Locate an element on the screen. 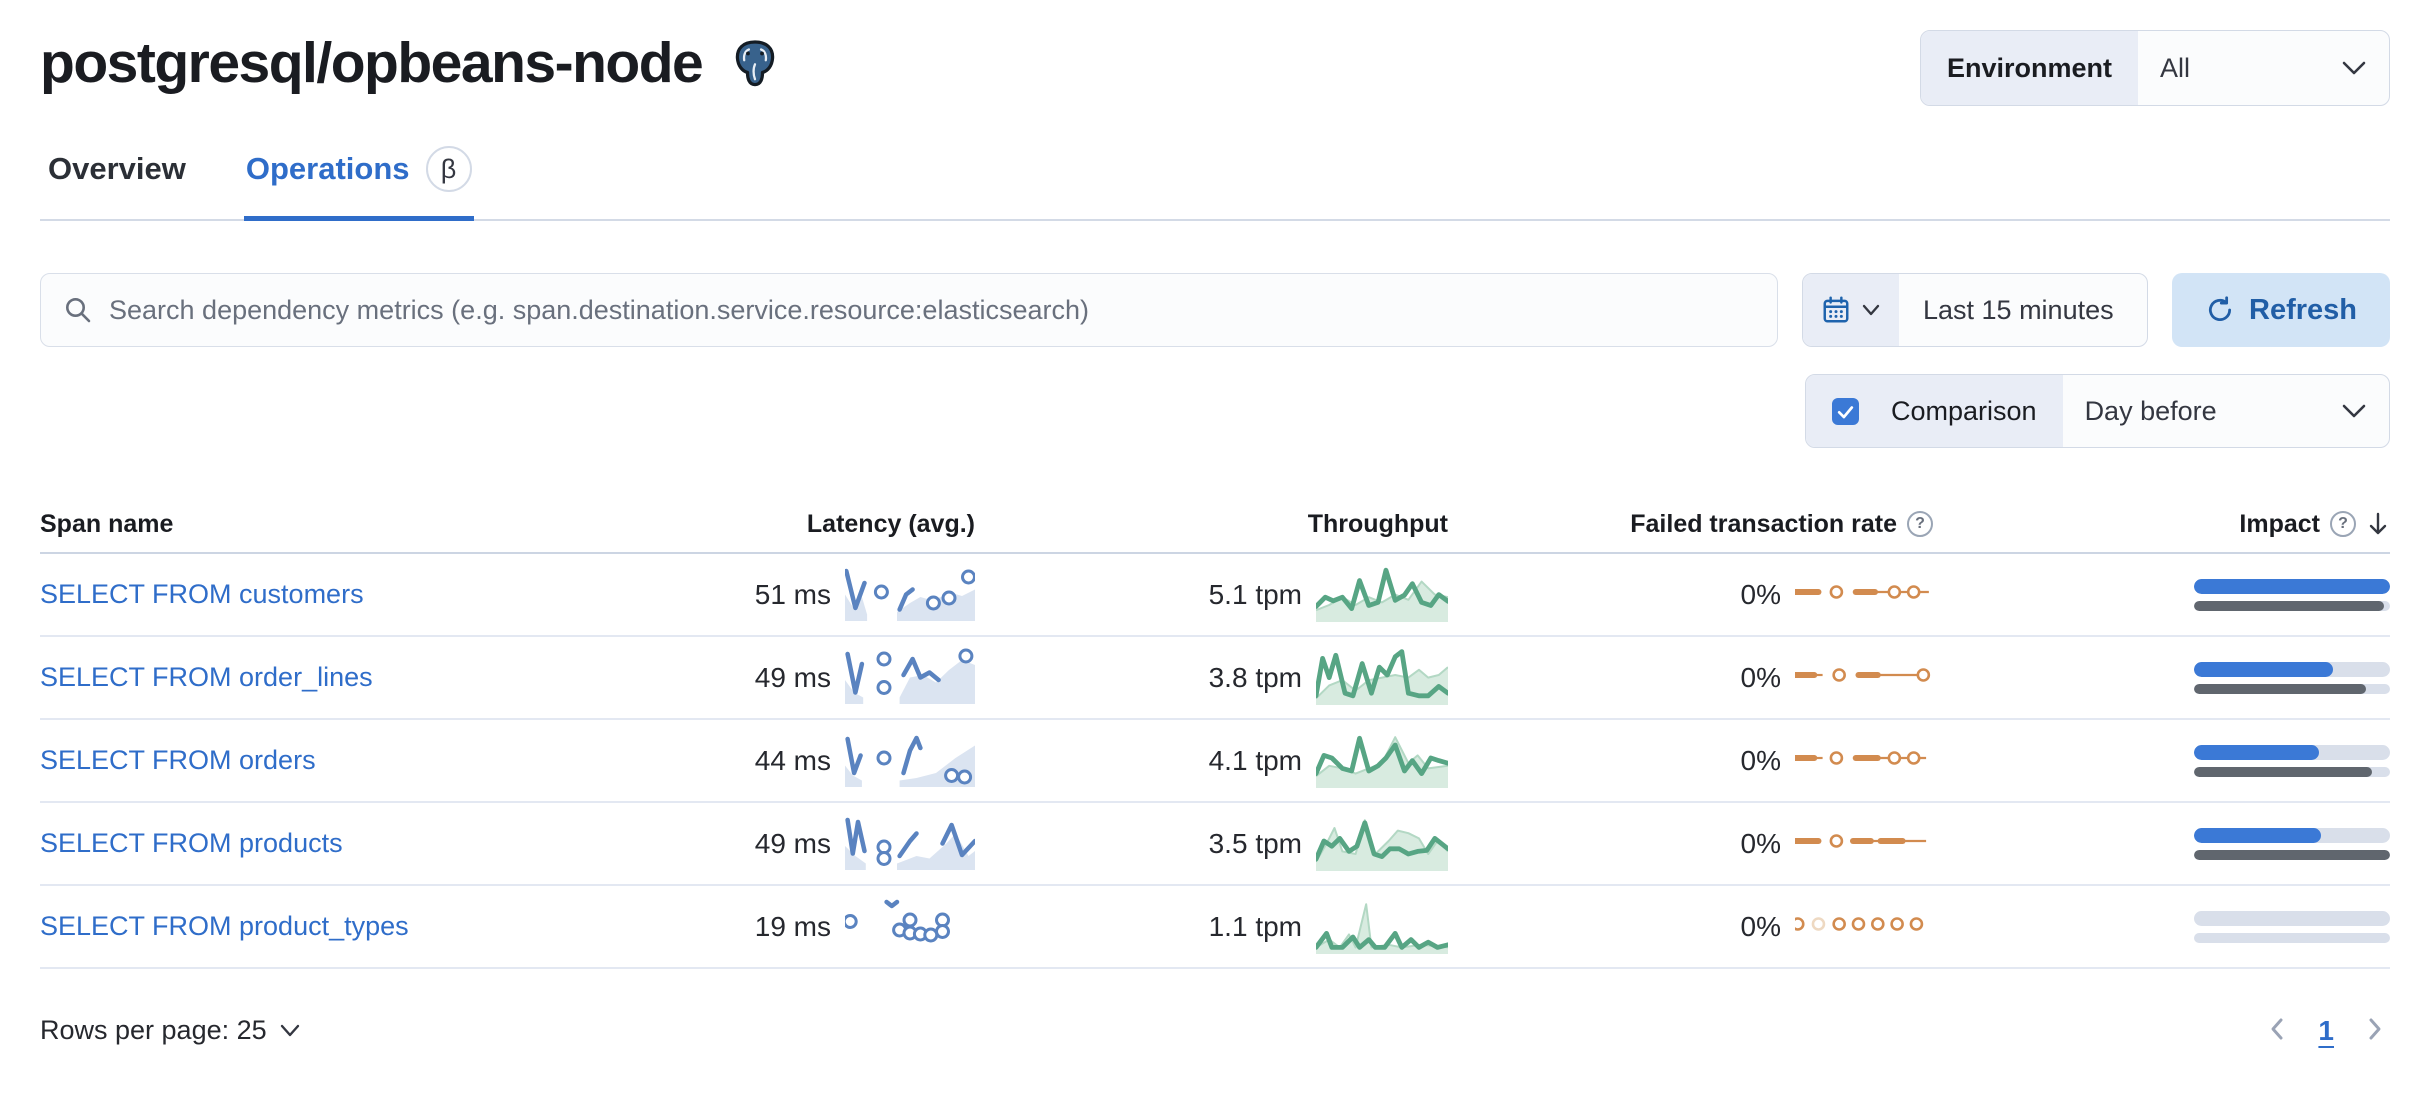 The width and height of the screenshot is (2430, 1104). page-title: postgresql/opbeans-node is located at coordinates (372, 63).